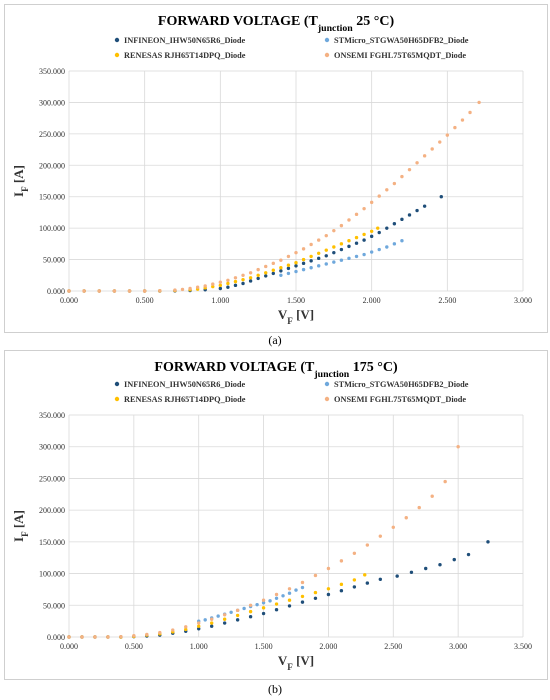 This screenshot has height=700, width=550. I want to click on chart-title-part: 25 °C), so click(374, 21).